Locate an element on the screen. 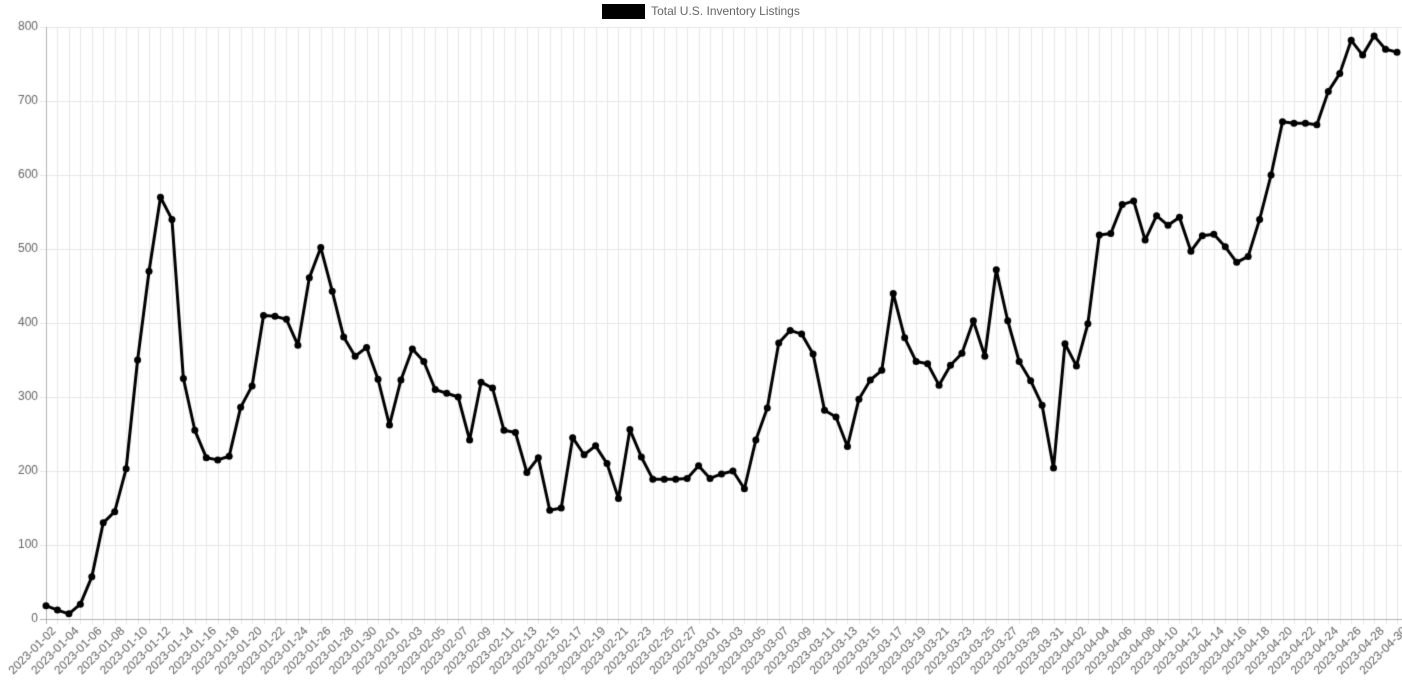 The height and width of the screenshot is (687, 1402). legend-label: Total U.S. Inventory Listings is located at coordinates (725, 11).